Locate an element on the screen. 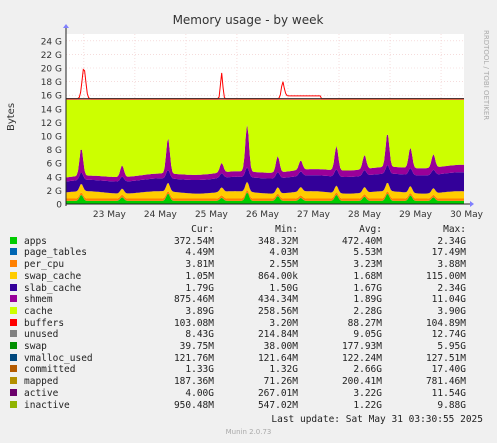 This screenshot has height=443, width=497. legend-max: 104.89M is located at coordinates (445, 323).